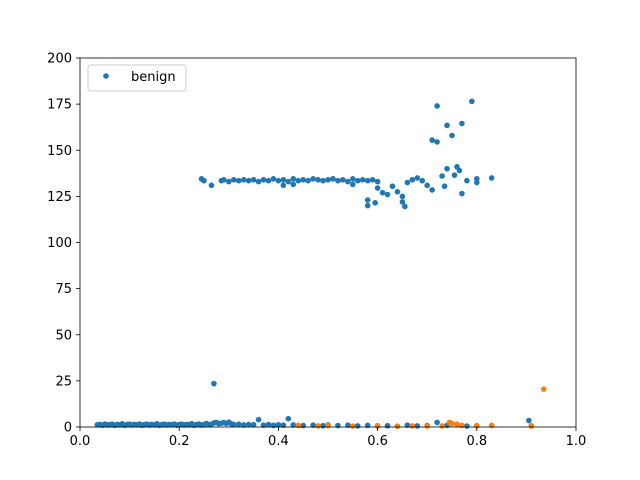  I want to click on x-tick-label: 0.8, so click(476, 441).